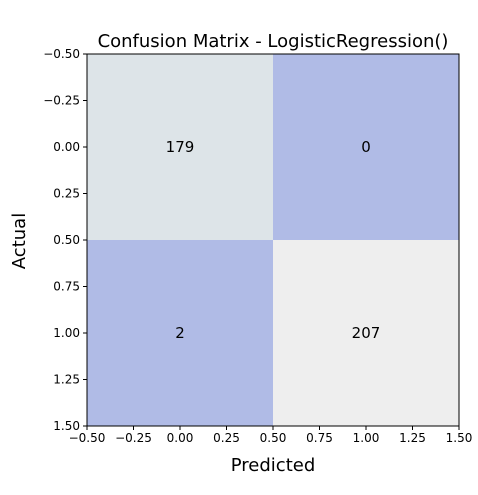  What do you see at coordinates (273, 41) in the screenshot?
I see `chart-title: Confusion Matrix - LogisticRegression()` at bounding box center [273, 41].